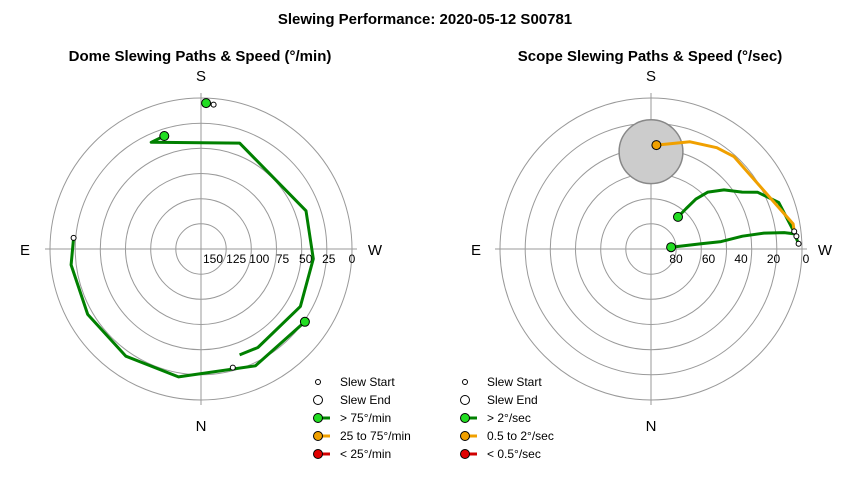 Image resolution: width=850 pixels, height=480 pixels. I want to click on dome-radial-tick-label: 125, so click(236, 259).